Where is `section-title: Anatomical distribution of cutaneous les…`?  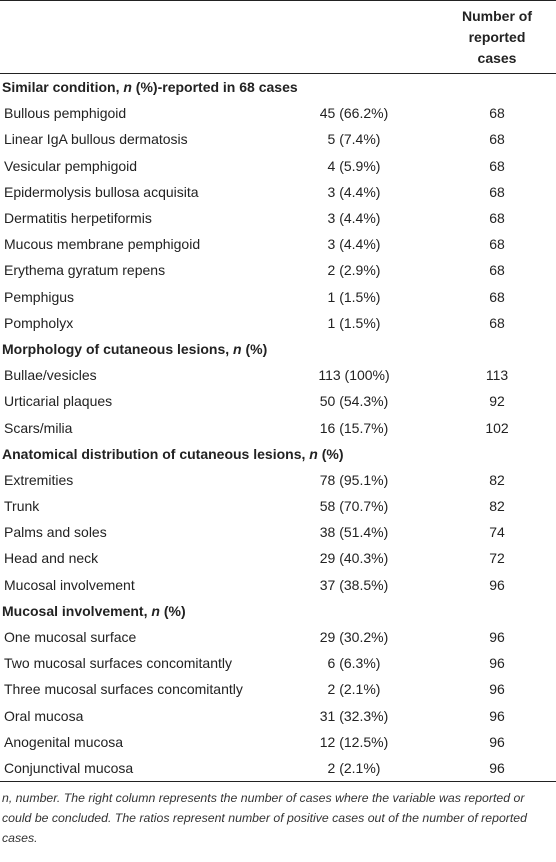 section-title: Anatomical distribution of cutaneous les… is located at coordinates (278, 454).